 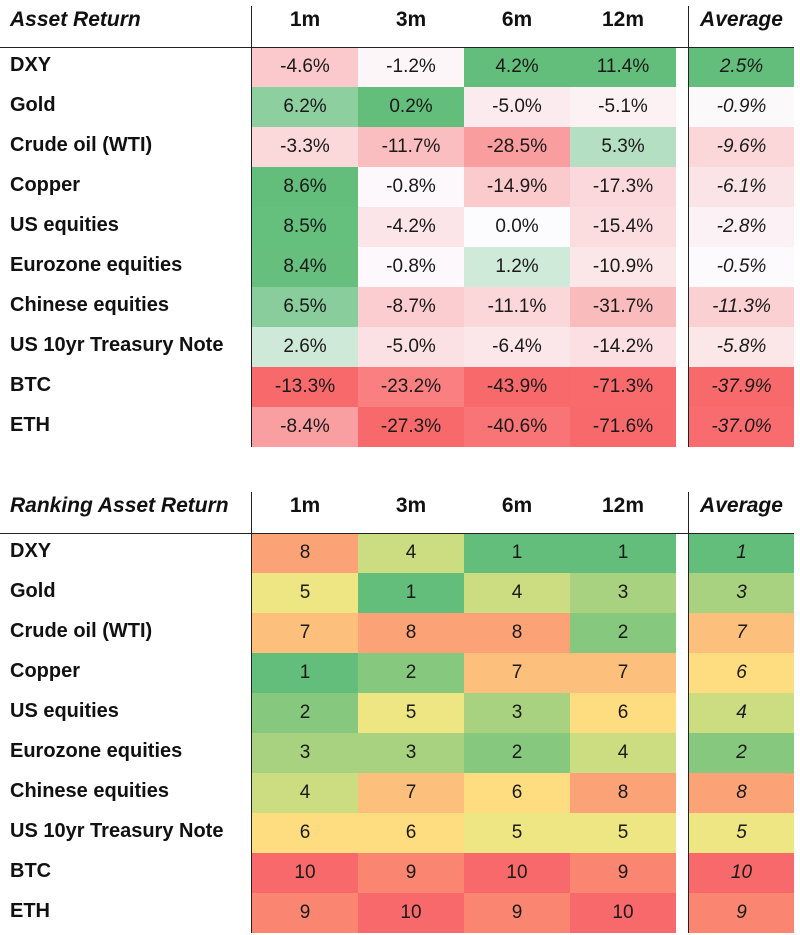 What do you see at coordinates (411, 347) in the screenshot?
I see `data-cell: -5.0%` at bounding box center [411, 347].